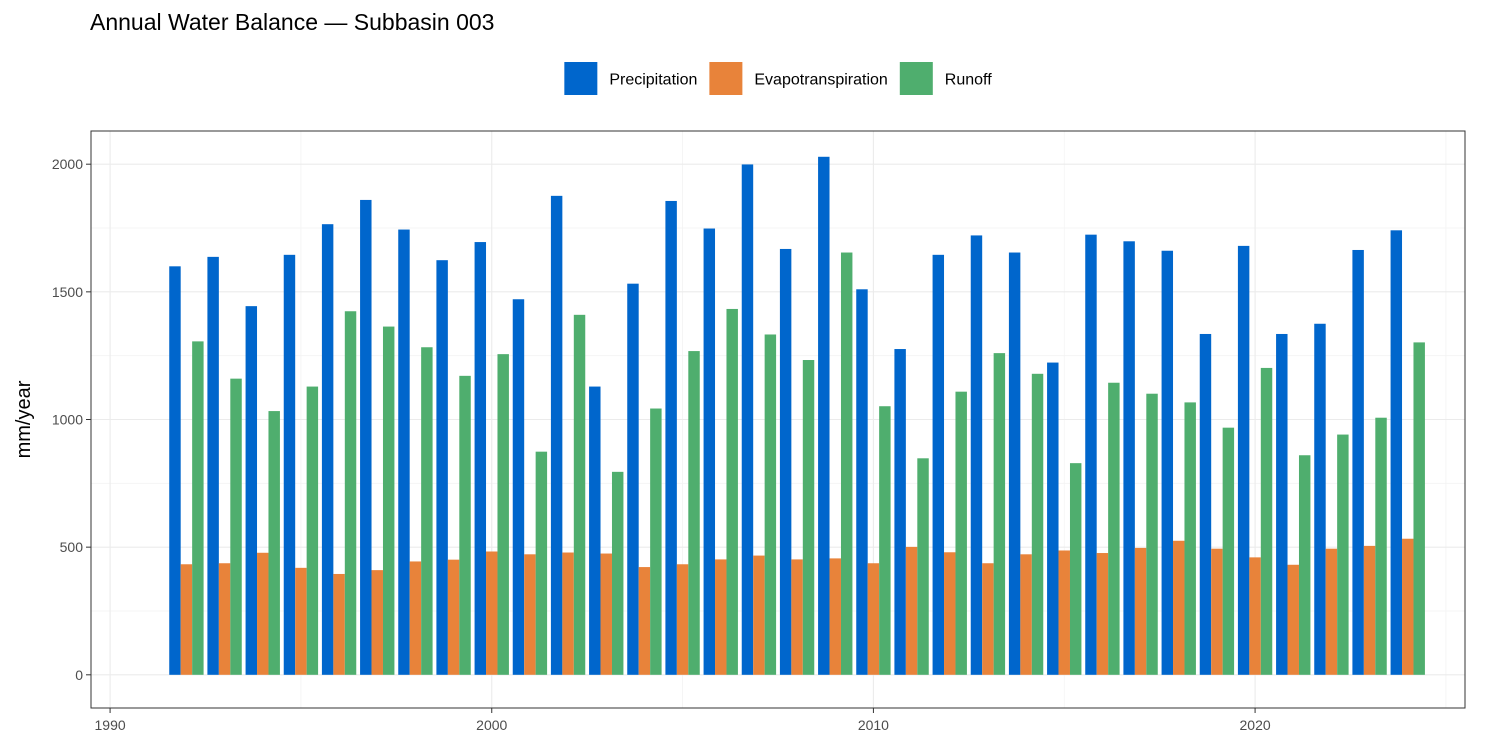  I want to click on y-tick-label: 500, so click(72, 547).